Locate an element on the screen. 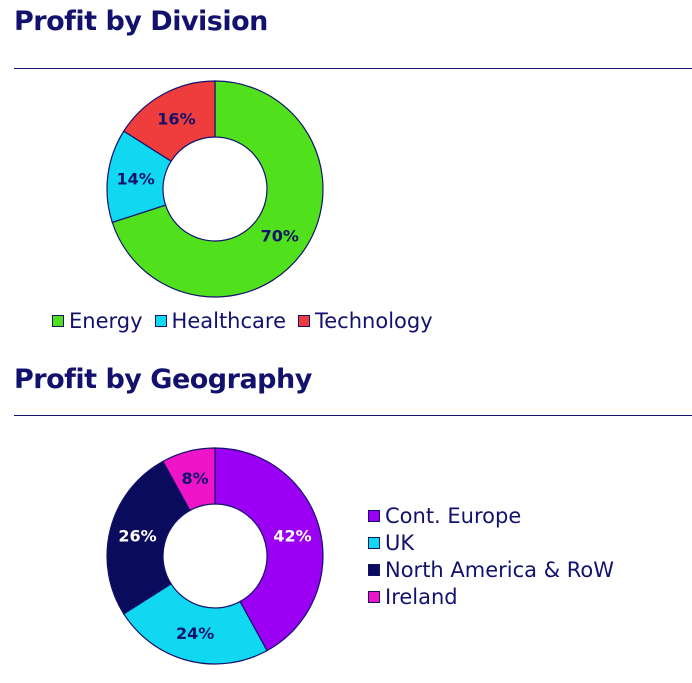 The height and width of the screenshot is (683, 692). legend-item-energy: Energy is located at coordinates (97, 321).